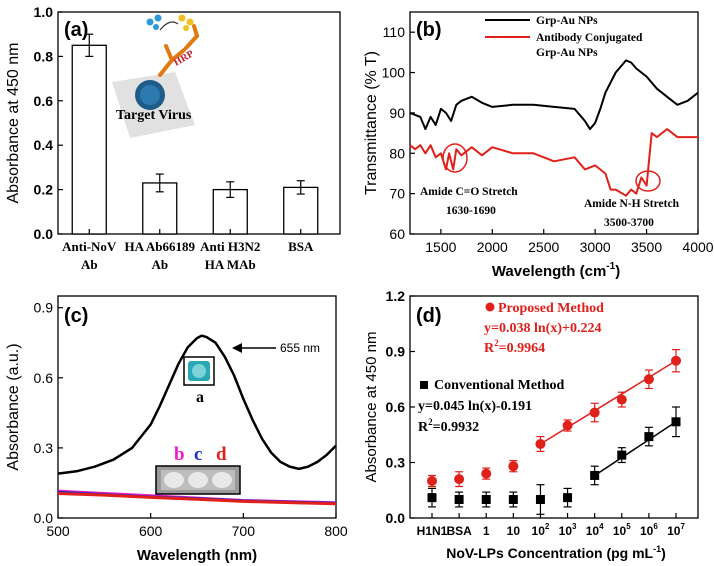  What do you see at coordinates (424, 385) in the screenshot?
I see `legend-conventional-marker` at bounding box center [424, 385].